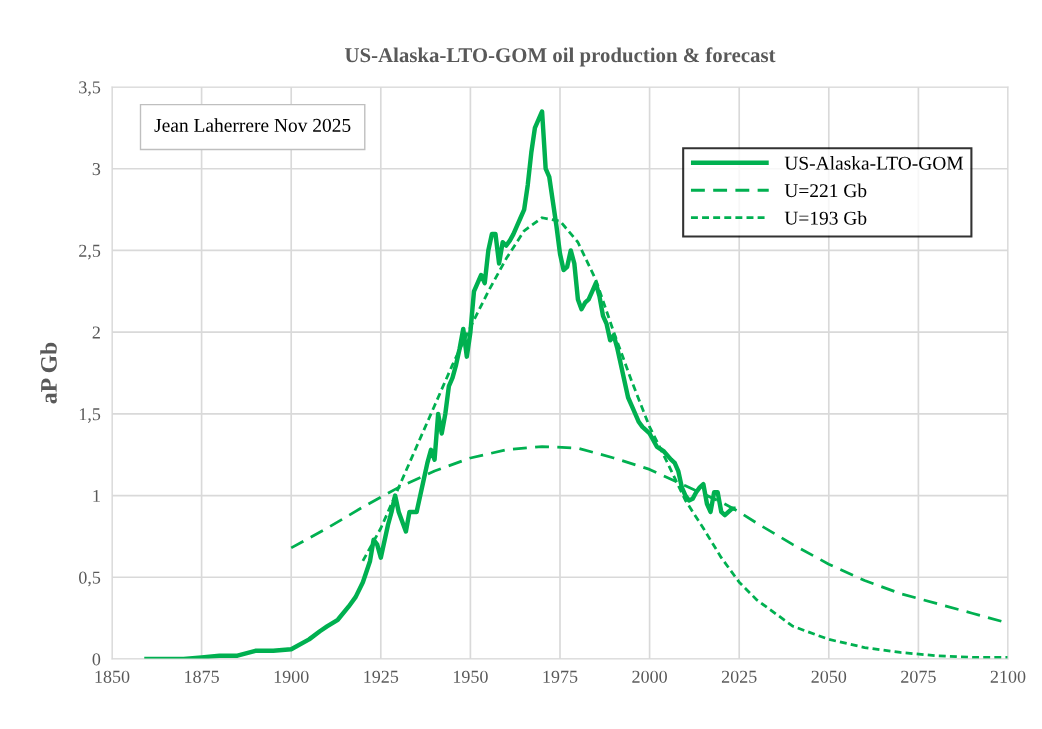 The width and height of the screenshot is (1042, 729). I want to click on x-tick-label: 1875, so click(202, 676).